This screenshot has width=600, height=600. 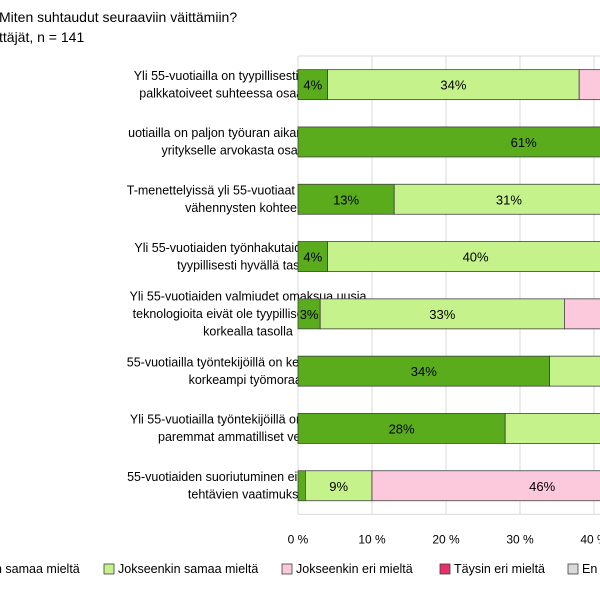 I want to click on category-label: korkealla tasolla, so click(x=248, y=331).